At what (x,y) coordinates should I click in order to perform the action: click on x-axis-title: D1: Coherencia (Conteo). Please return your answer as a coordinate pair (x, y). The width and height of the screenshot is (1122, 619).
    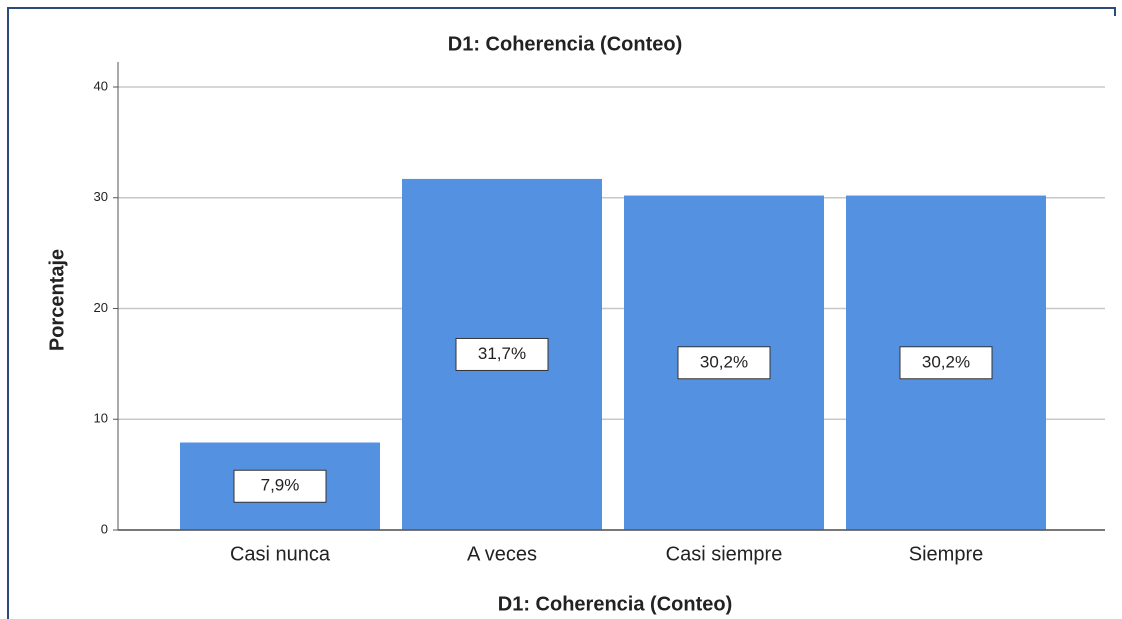
    Looking at the image, I should click on (615, 604).